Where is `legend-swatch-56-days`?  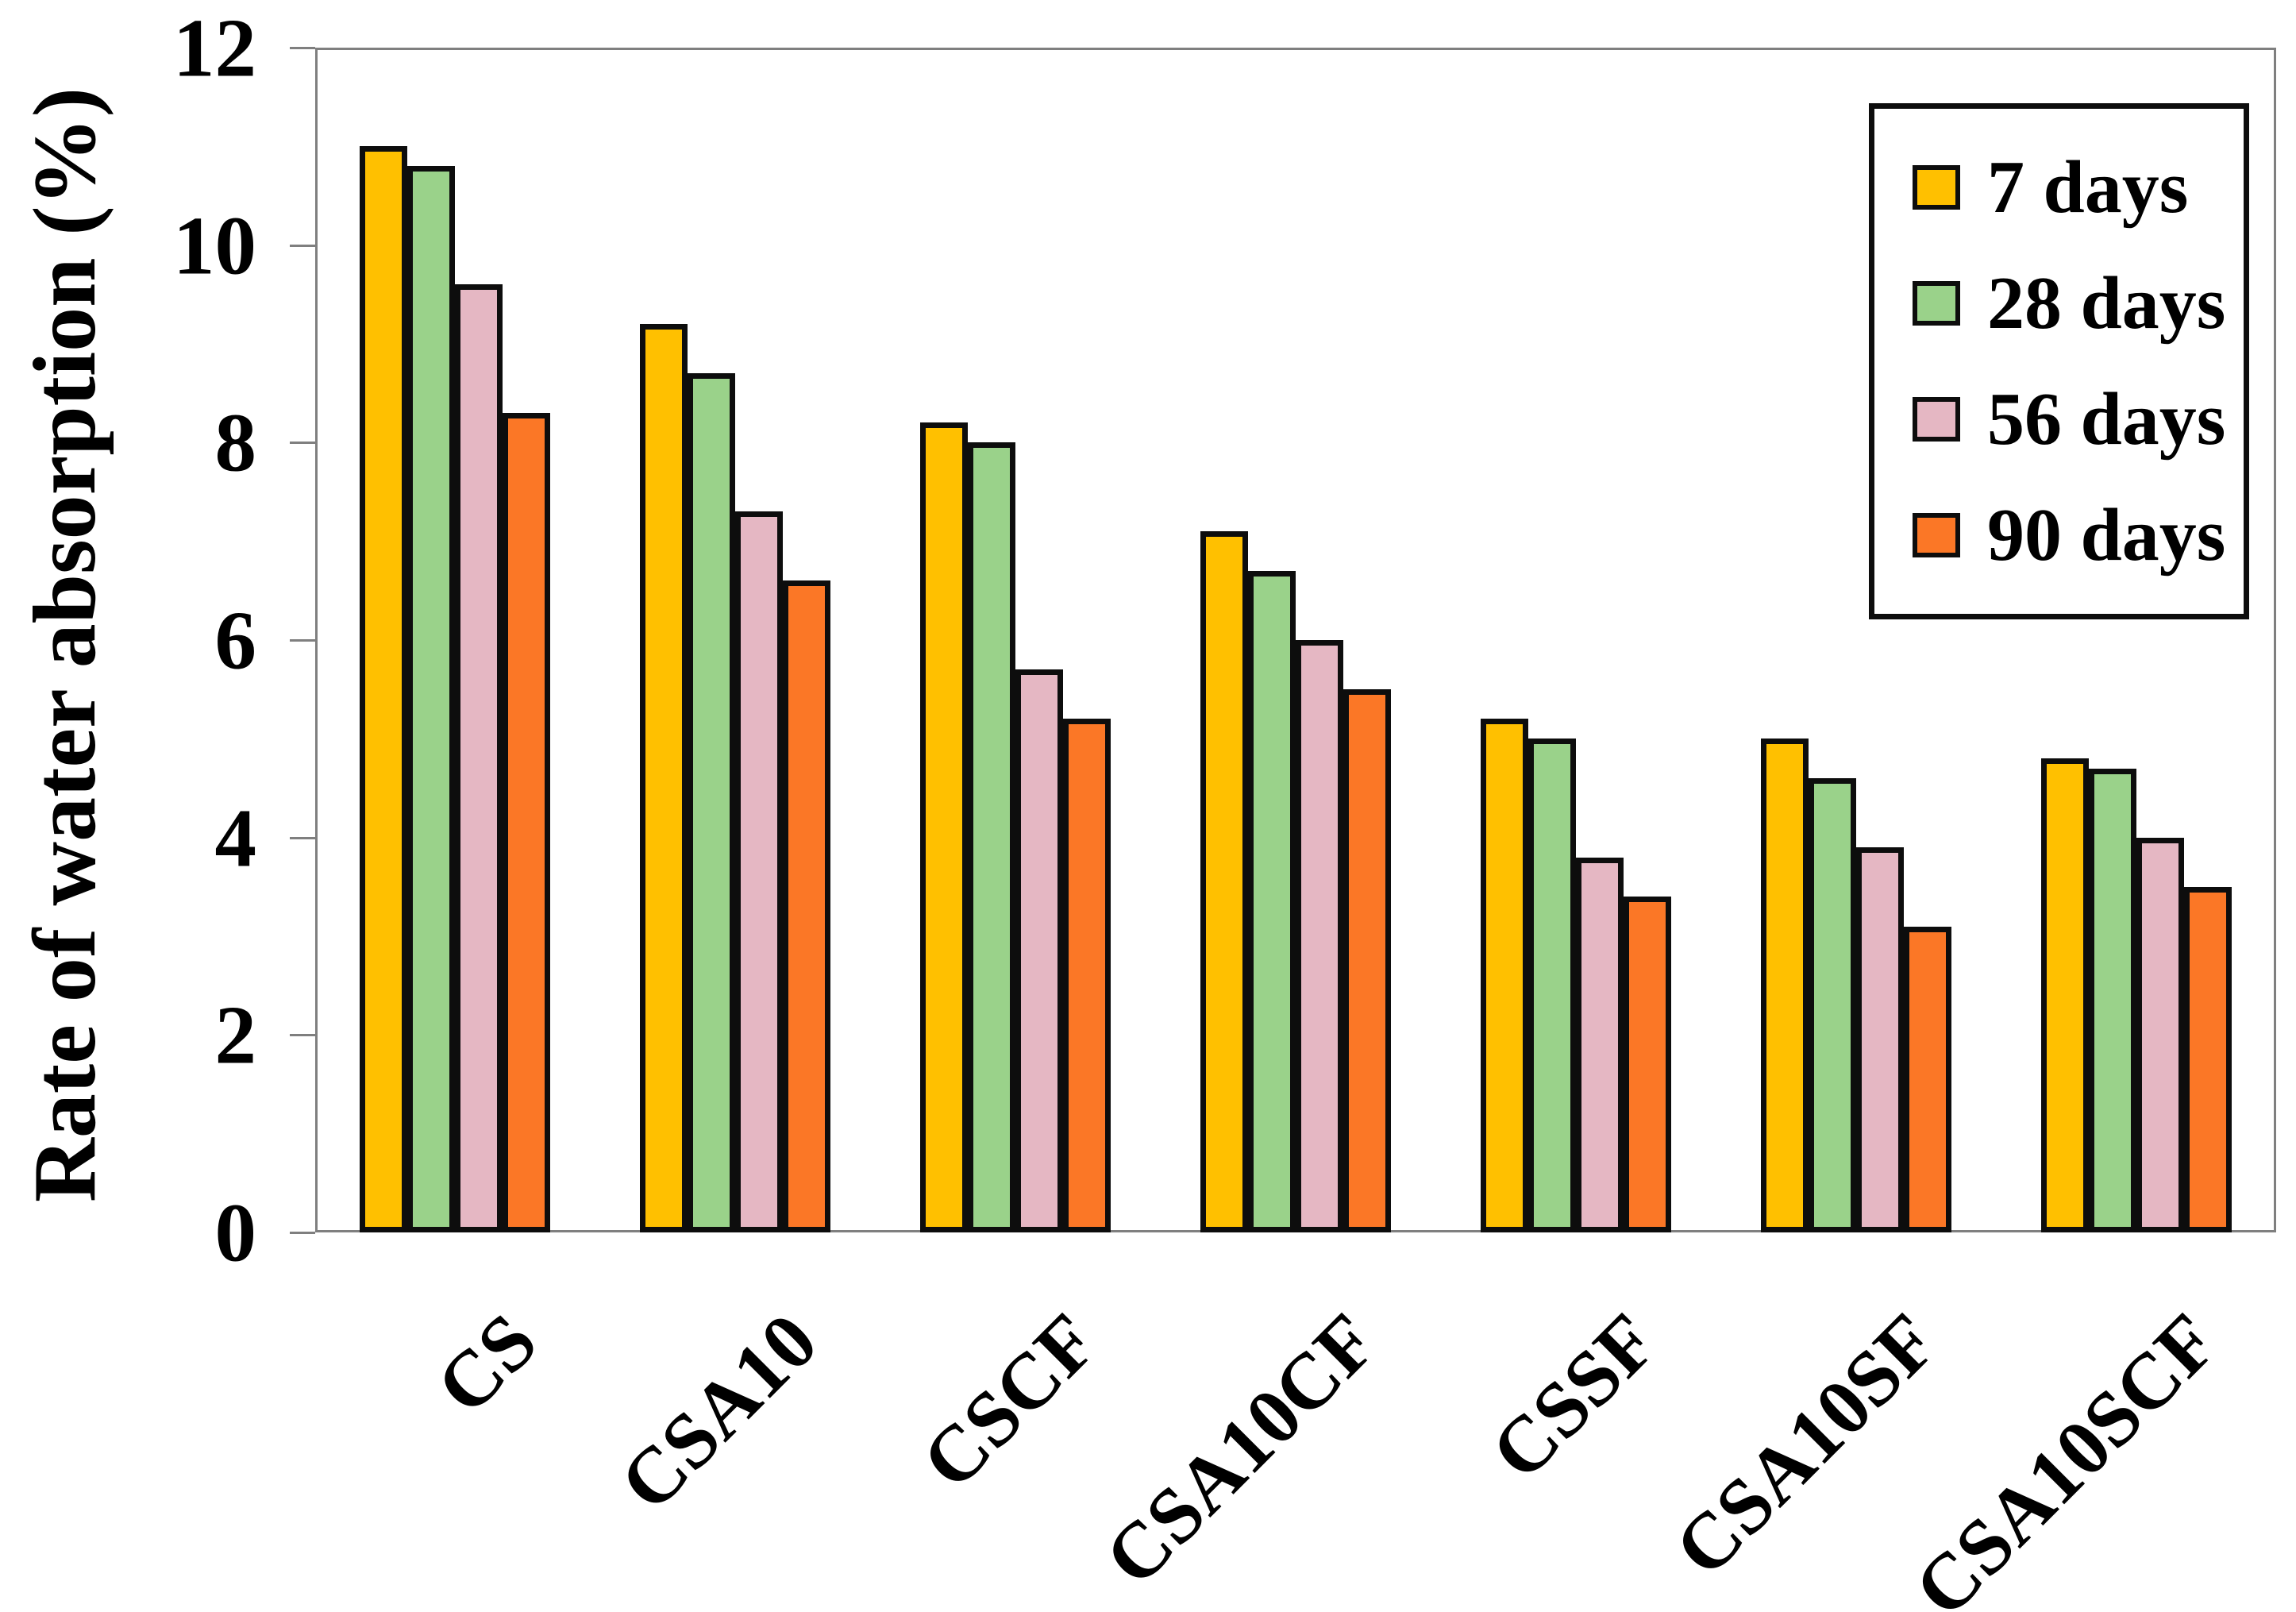
legend-swatch-56-days is located at coordinates (1936, 420).